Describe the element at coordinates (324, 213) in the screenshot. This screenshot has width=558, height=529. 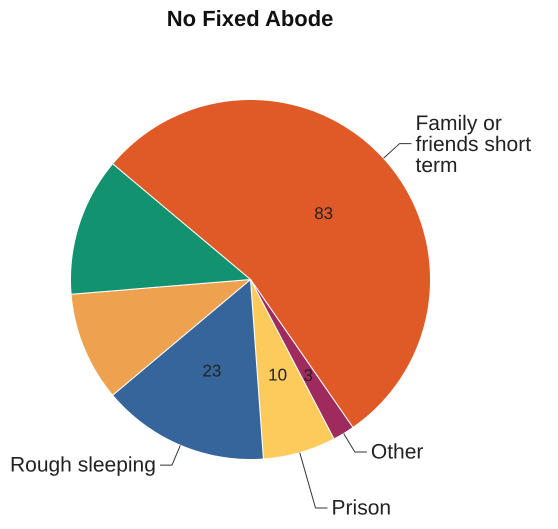
I see `data-label: 83` at that location.